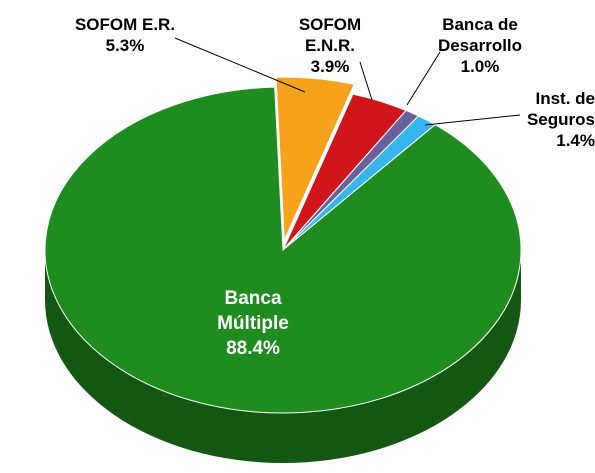 The image size is (595, 473). I want to click on data-label: Banca Múltiple 88.4%, so click(253, 323).